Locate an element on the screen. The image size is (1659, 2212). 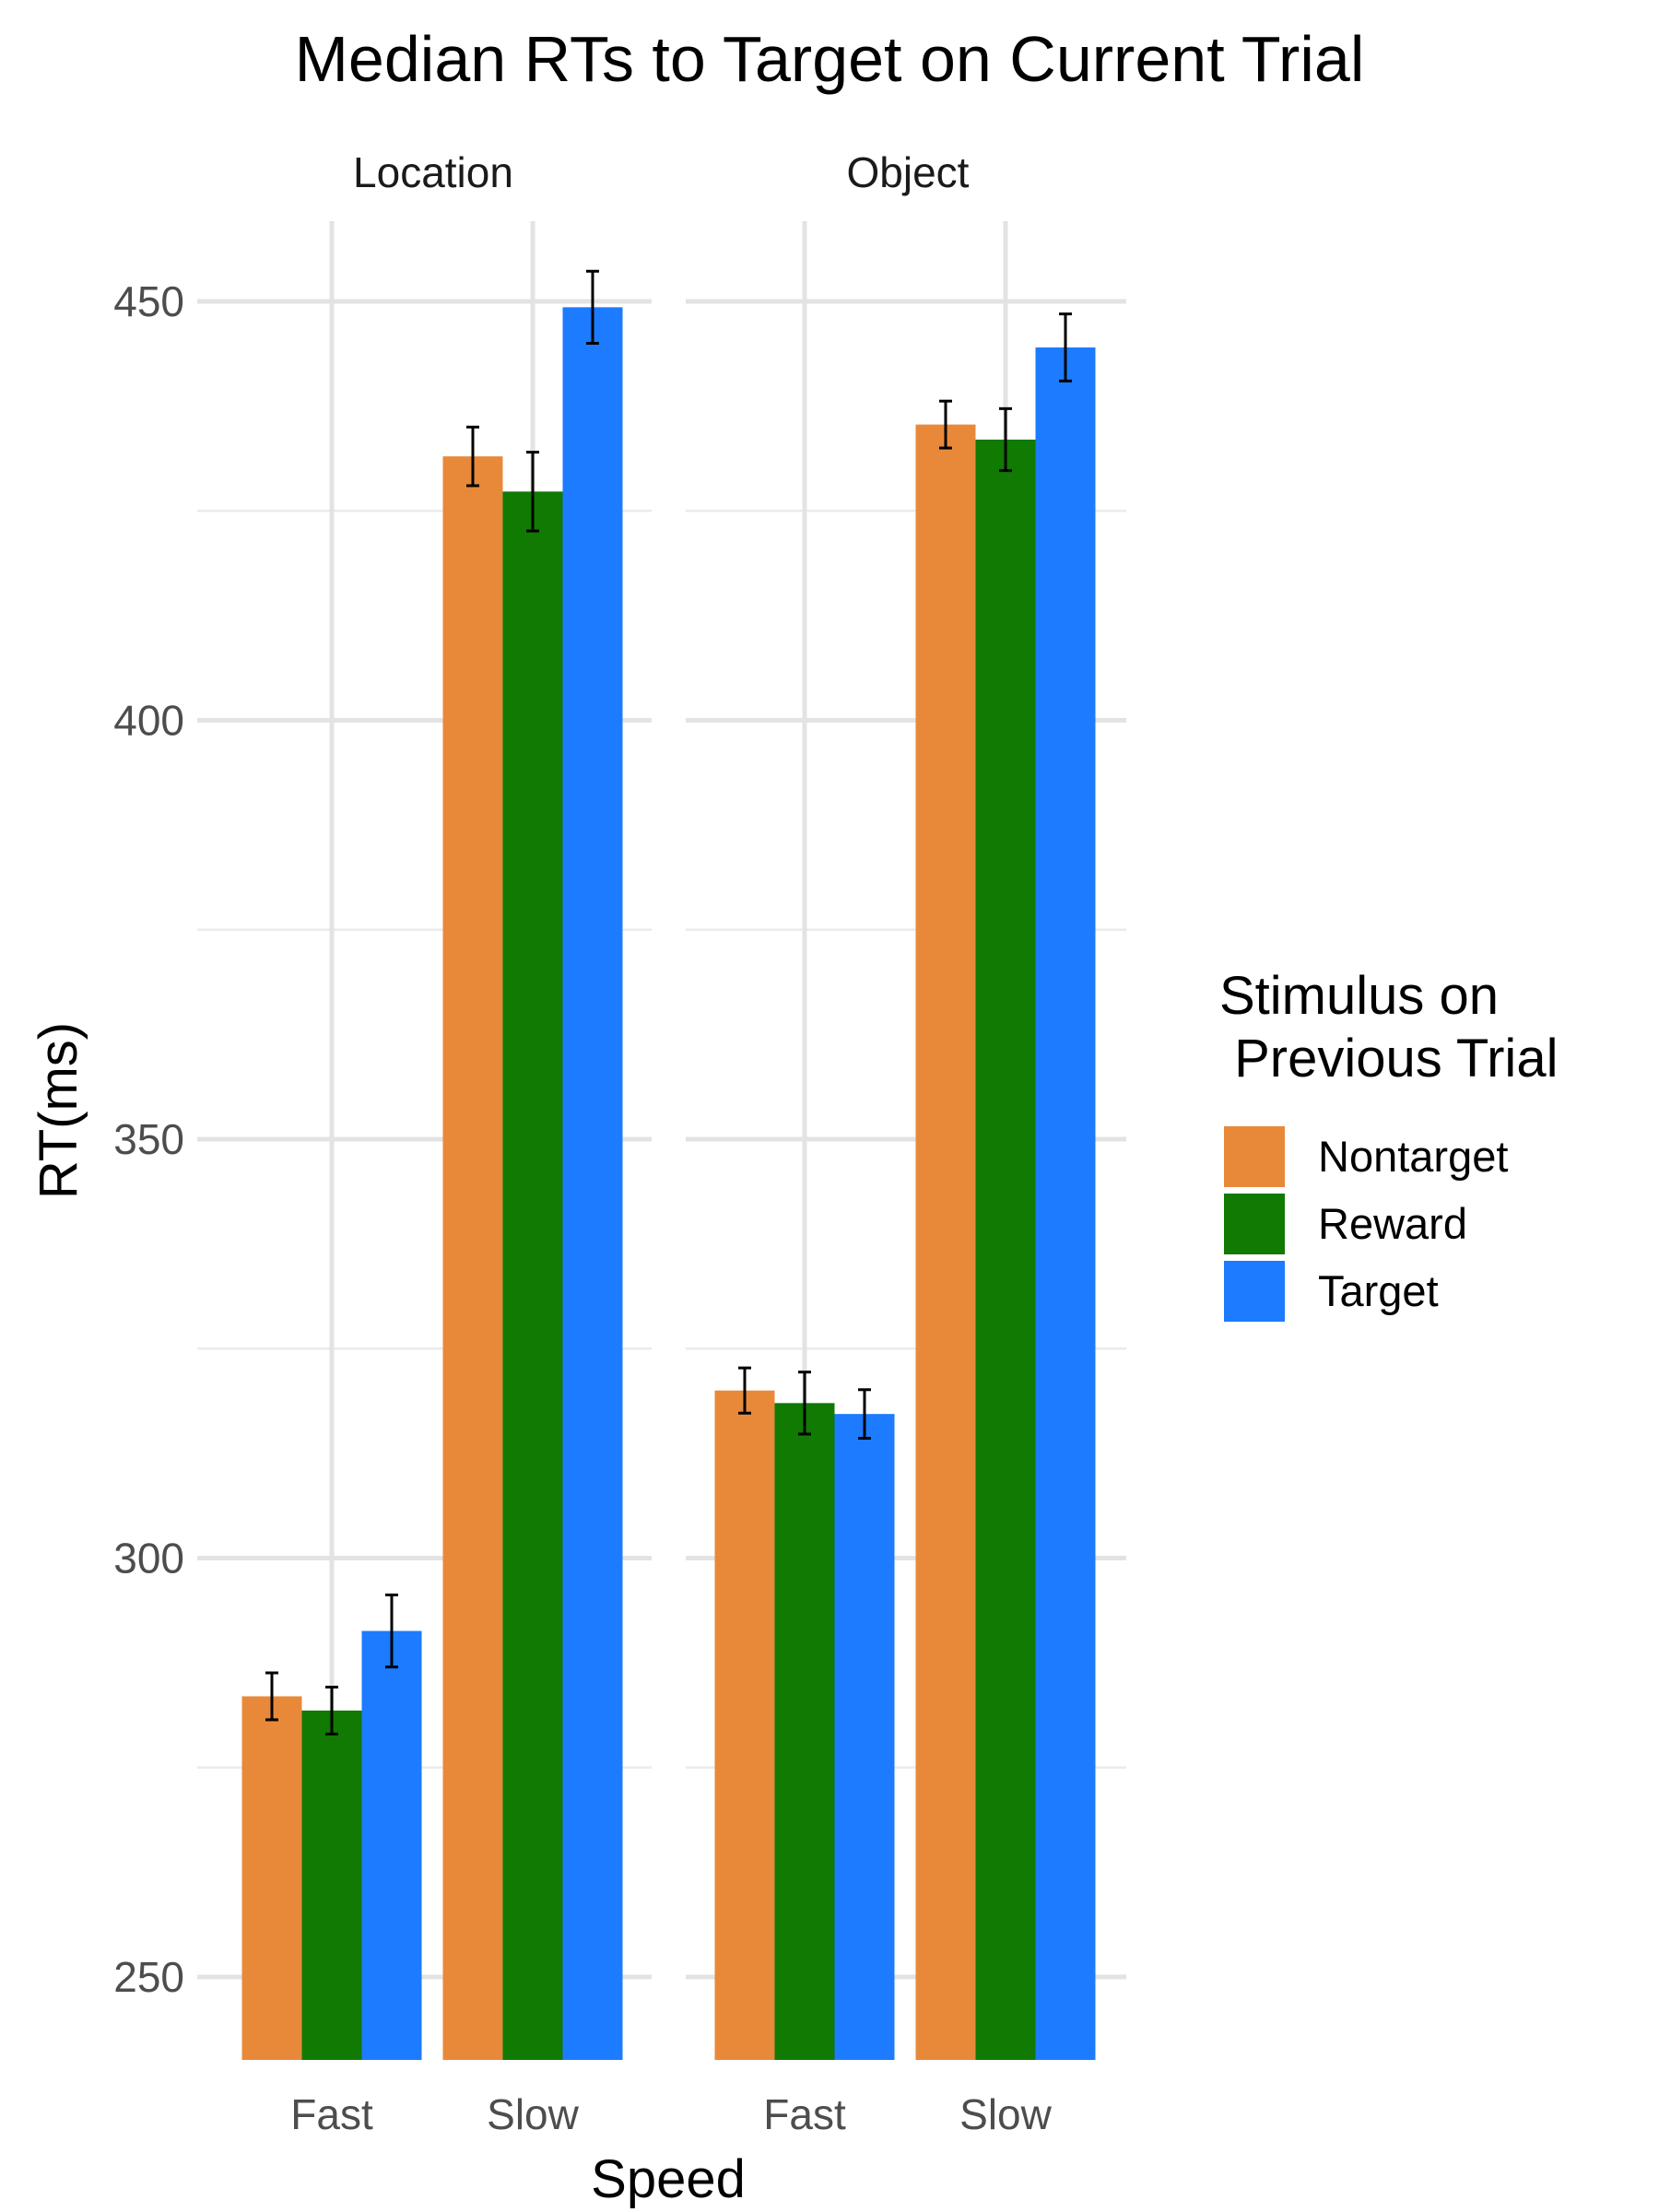
legend-item-target: Target is located at coordinates (1331, 1291).